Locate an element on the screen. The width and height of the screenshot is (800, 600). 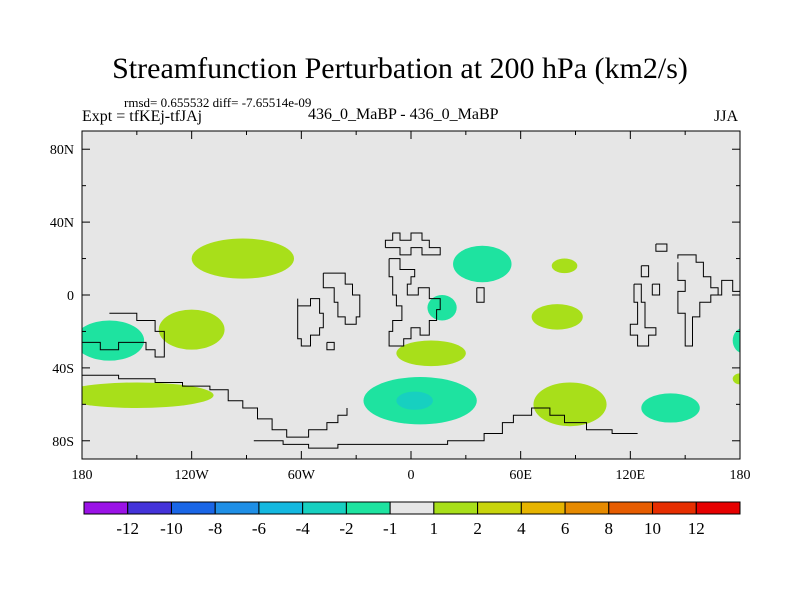
colorbar-label: -4 is located at coordinates (303, 528).